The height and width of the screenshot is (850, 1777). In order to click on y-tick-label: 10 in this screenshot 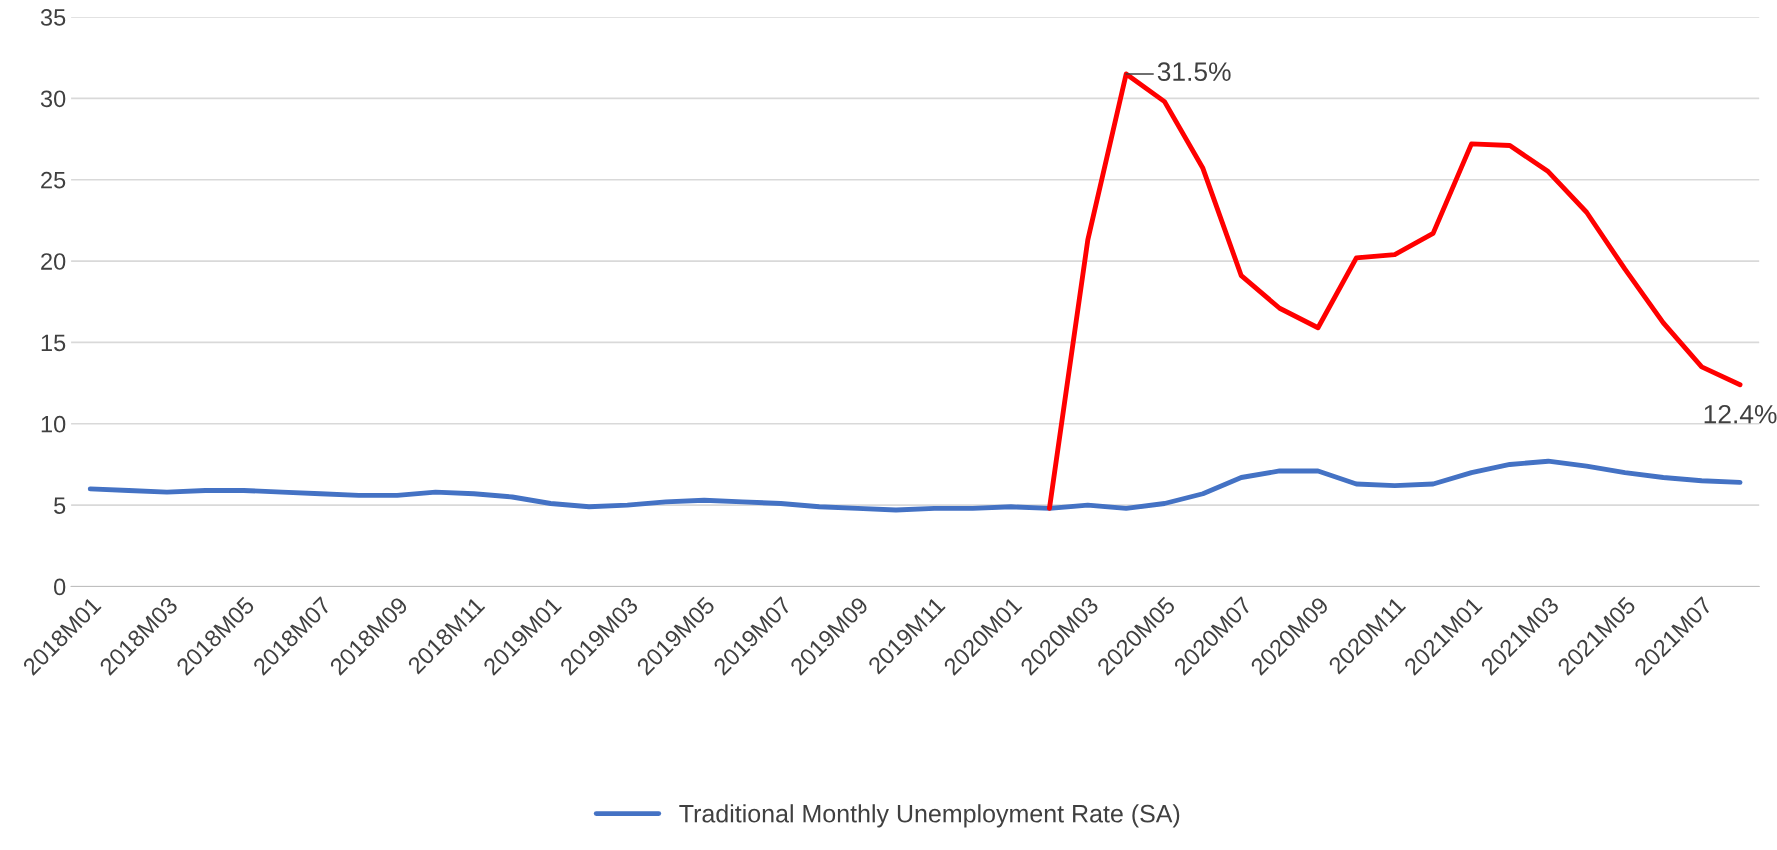, I will do `click(53, 424)`.